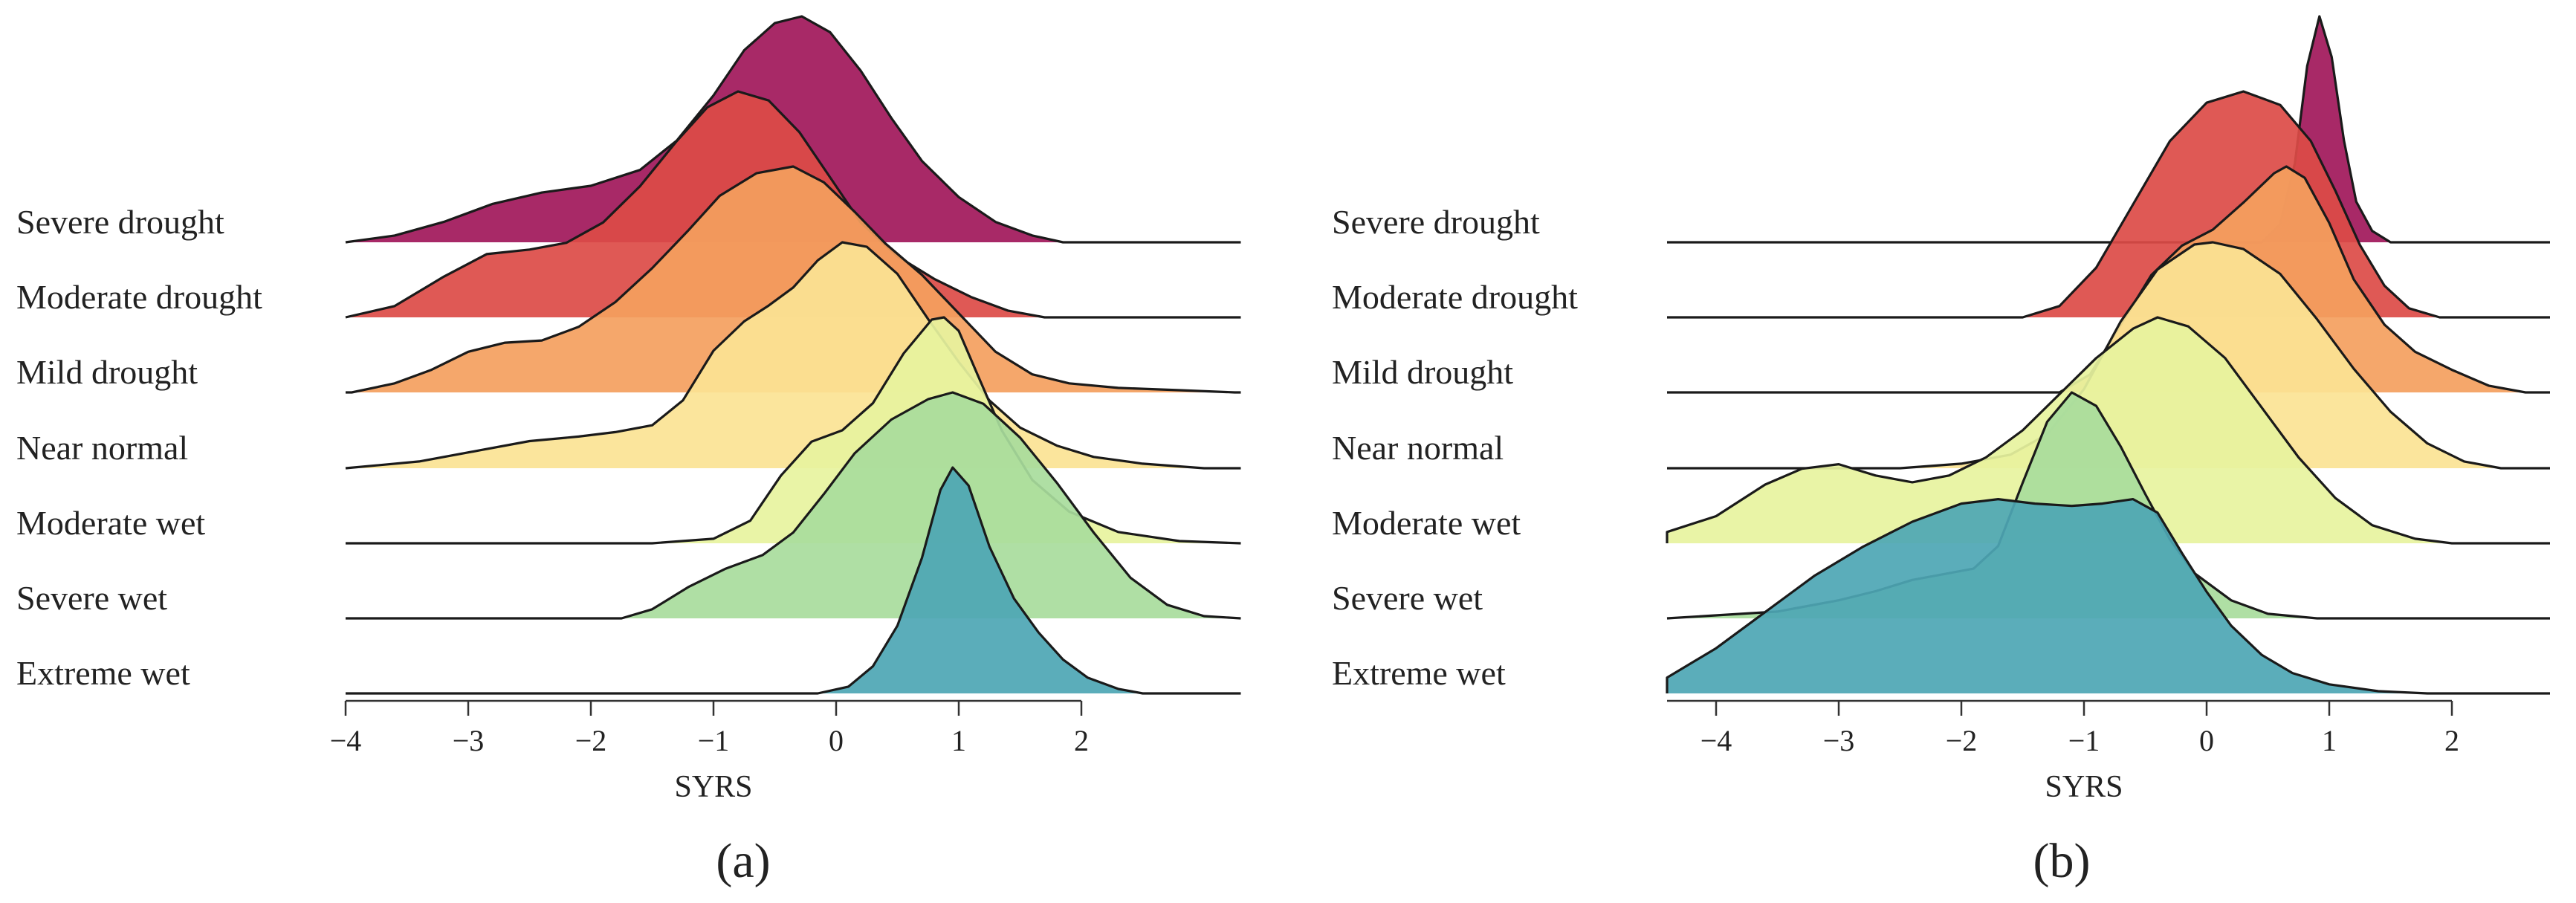  I want to click on ridge-area-severe-drought, so click(2108, 129).